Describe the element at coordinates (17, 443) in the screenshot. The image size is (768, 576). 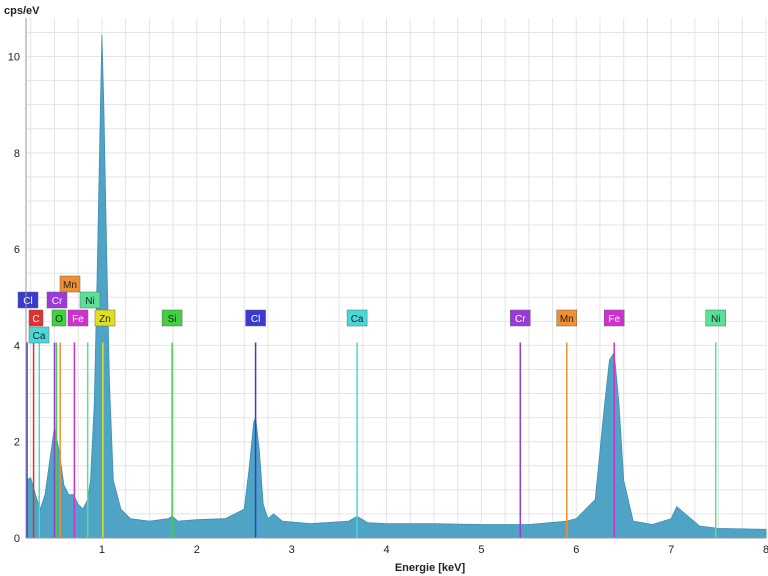
I see `y-tick-label: 2` at that location.